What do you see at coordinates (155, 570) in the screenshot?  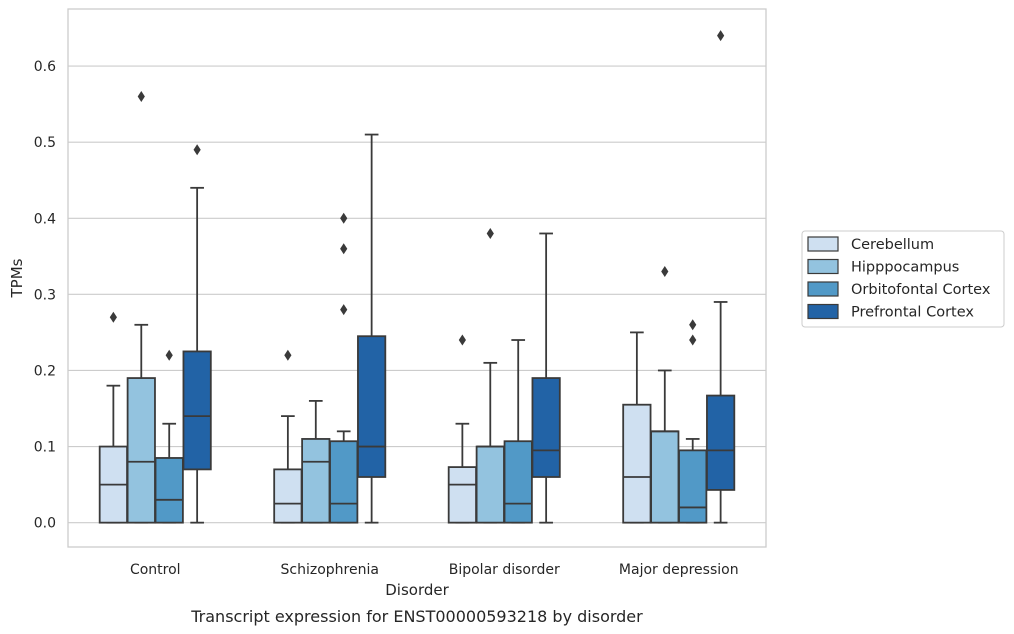 I see `x-tick-label: Control` at bounding box center [155, 570].